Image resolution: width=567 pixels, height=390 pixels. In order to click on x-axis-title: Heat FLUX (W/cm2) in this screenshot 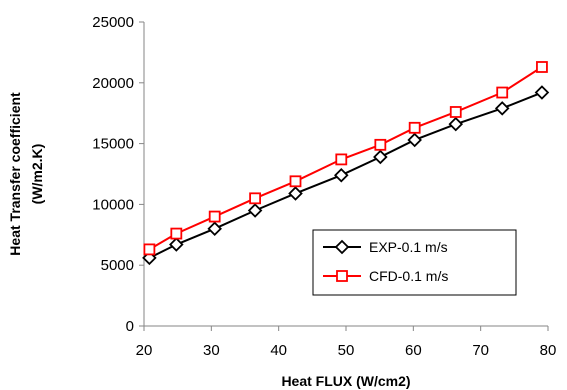, I will do `click(345, 381)`.